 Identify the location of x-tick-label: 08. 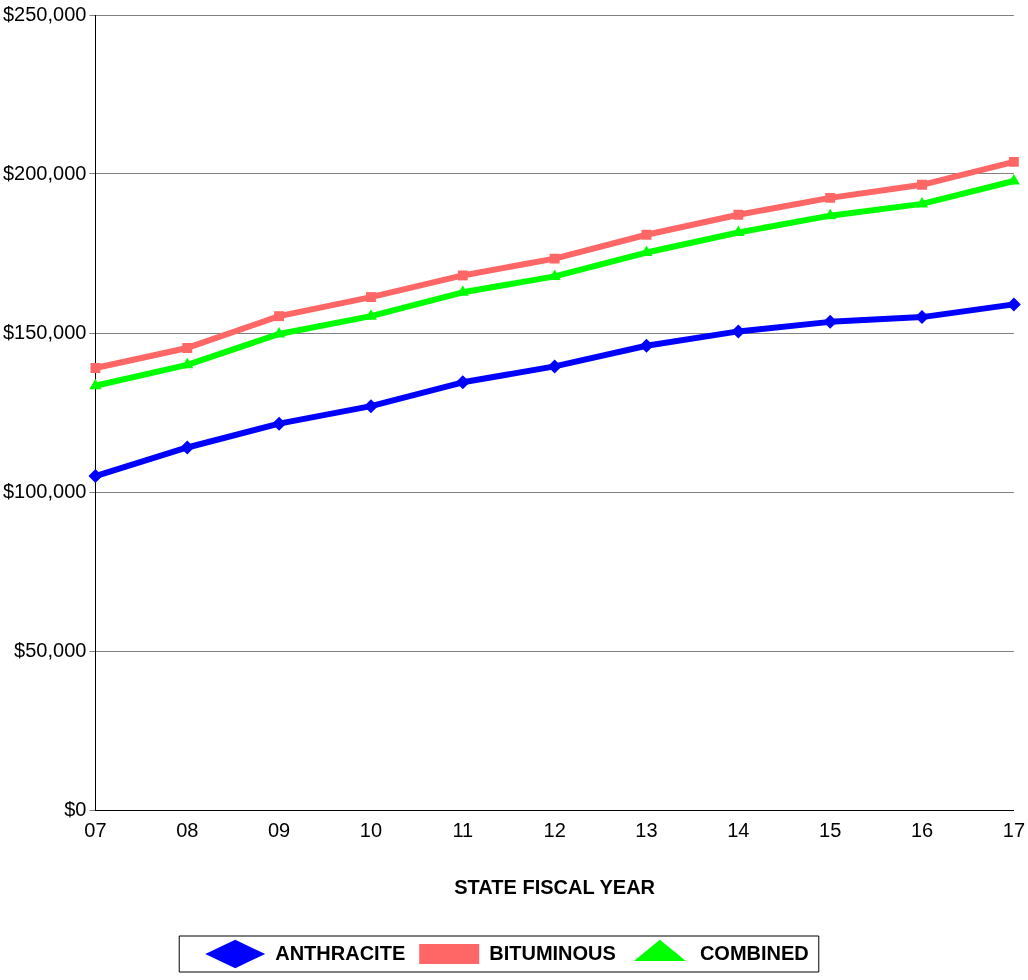
(187, 829).